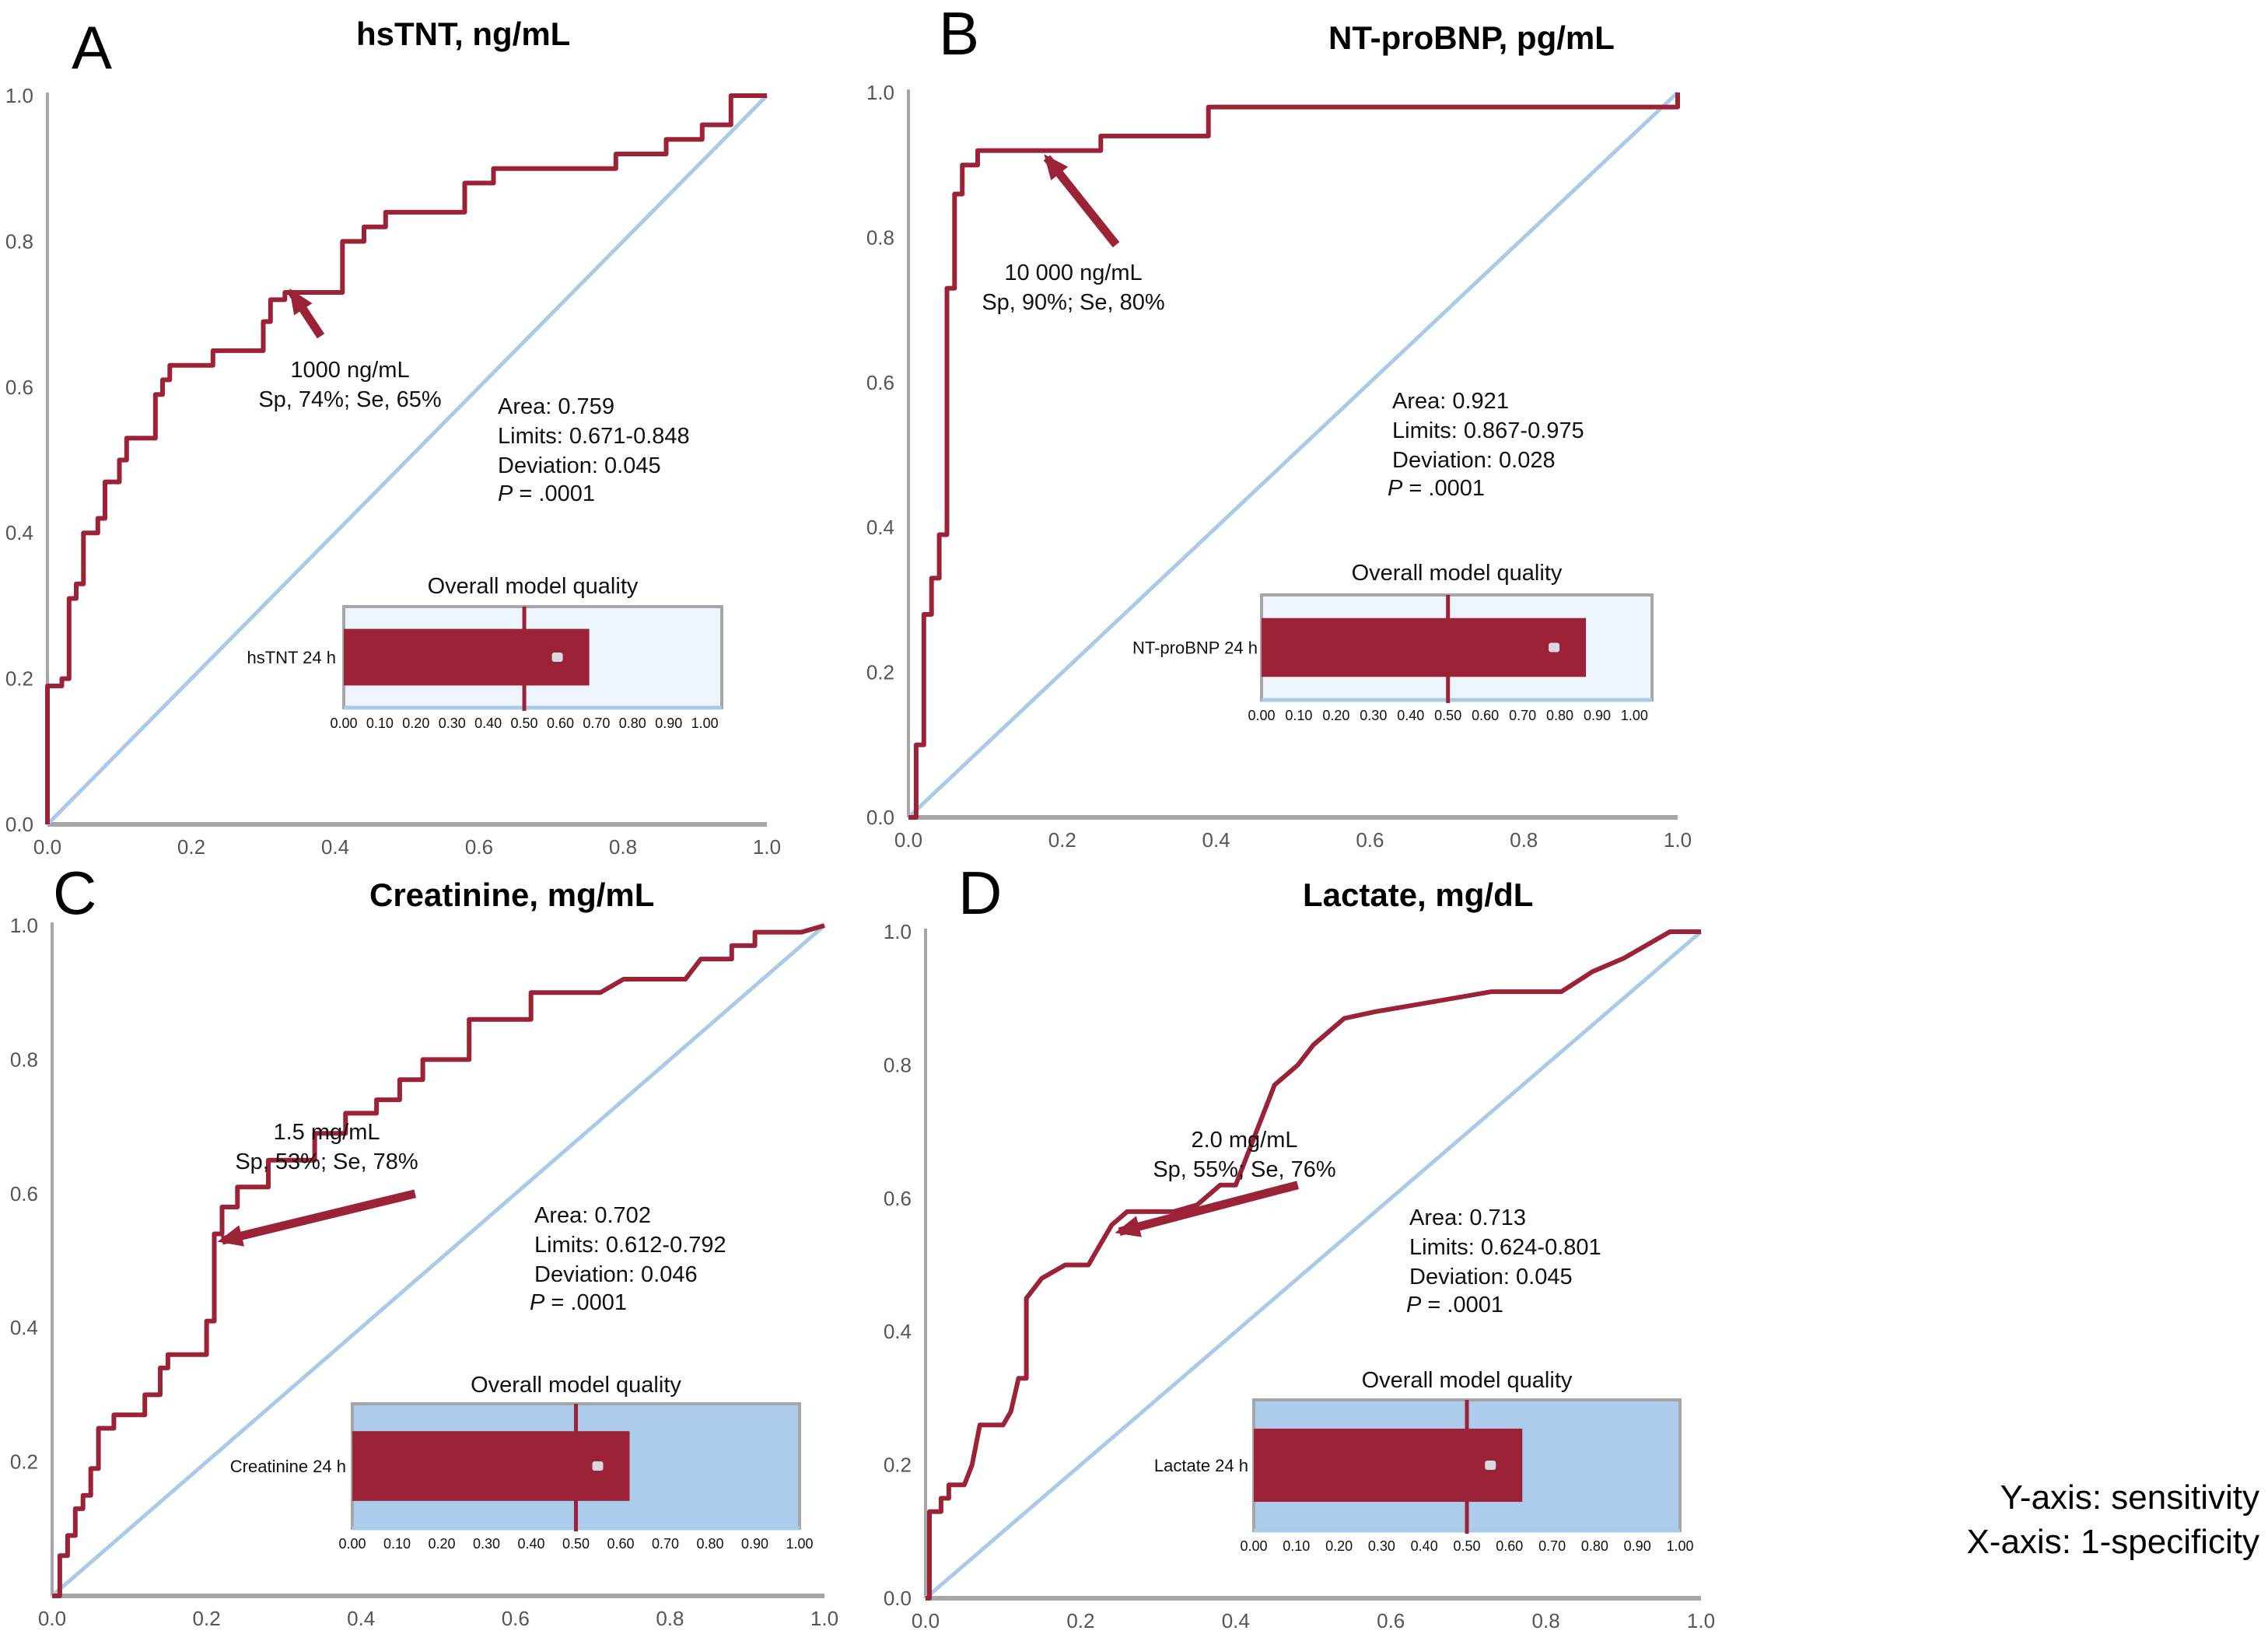  What do you see at coordinates (1339, 1546) in the screenshot?
I see `inset-tick-label: 0.20` at bounding box center [1339, 1546].